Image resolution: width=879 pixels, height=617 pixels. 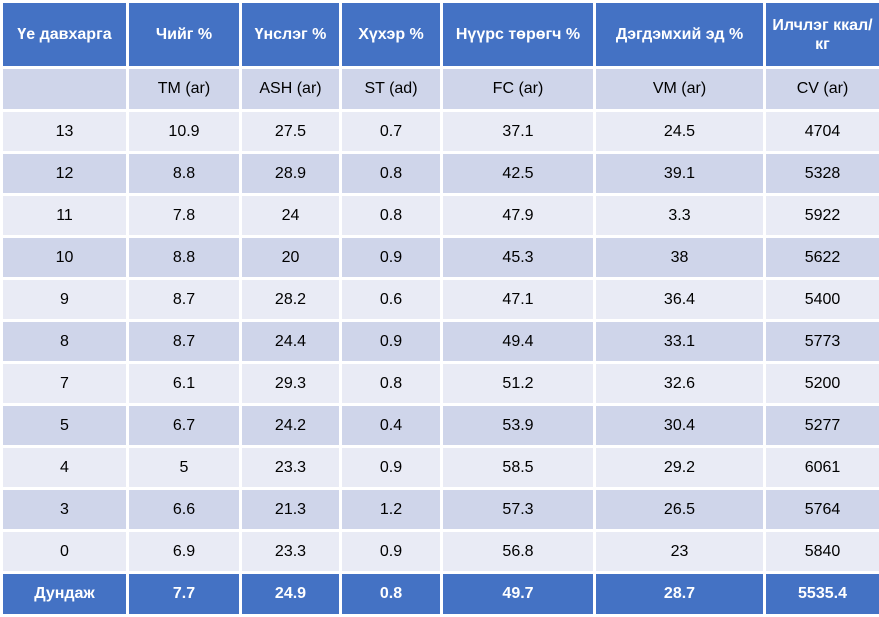 I want to click on average-cell: 49.7, so click(x=518, y=594).